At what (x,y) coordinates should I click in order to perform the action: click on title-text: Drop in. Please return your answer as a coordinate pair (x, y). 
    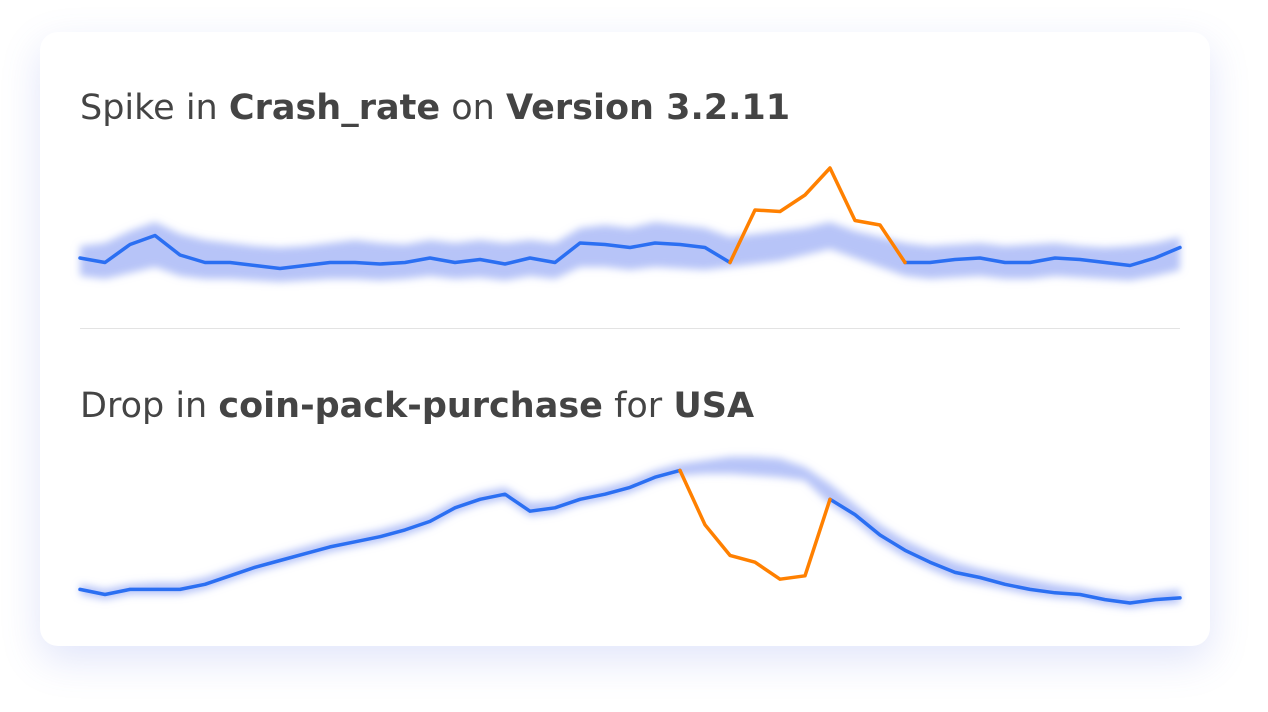
    Looking at the image, I should click on (144, 406).